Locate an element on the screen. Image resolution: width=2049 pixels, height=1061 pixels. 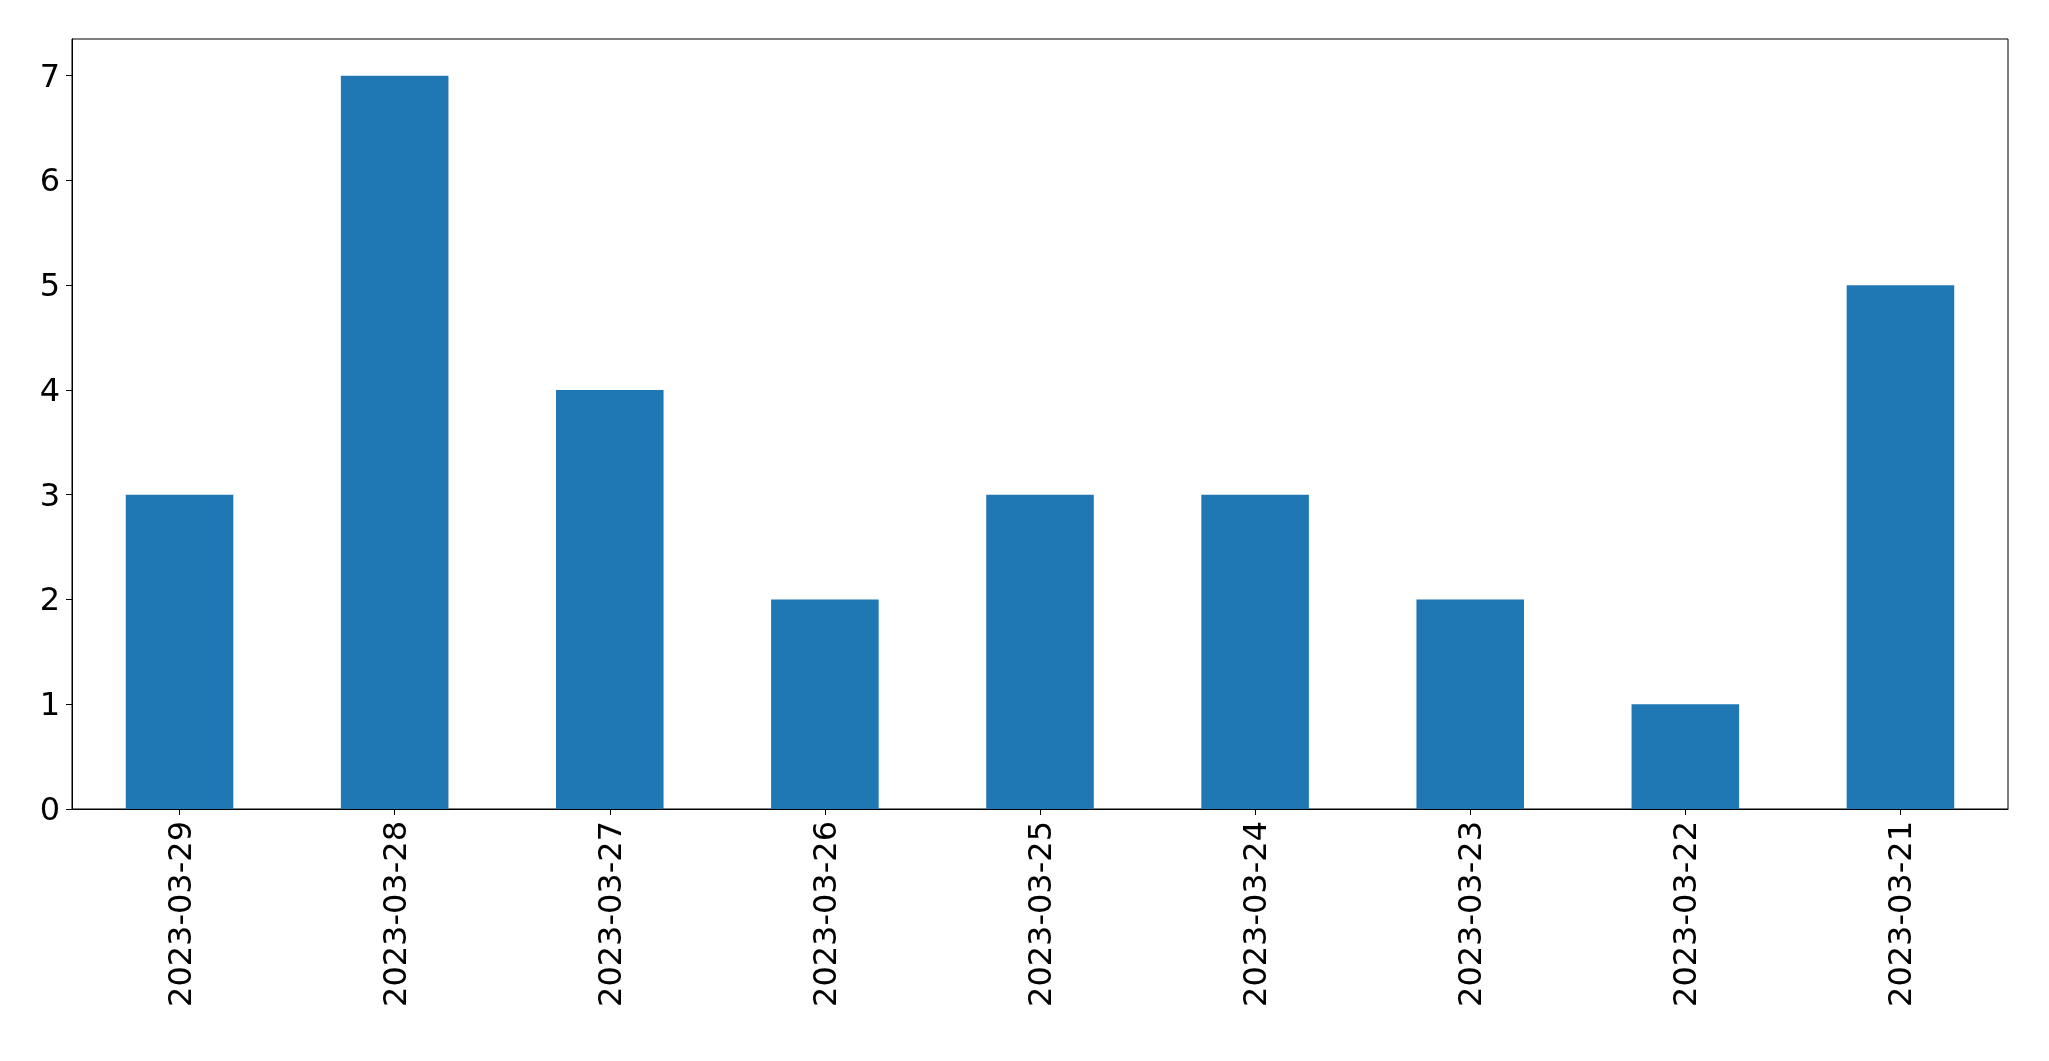
x-tick-label: 2023-03-27 is located at coordinates (609, 914).